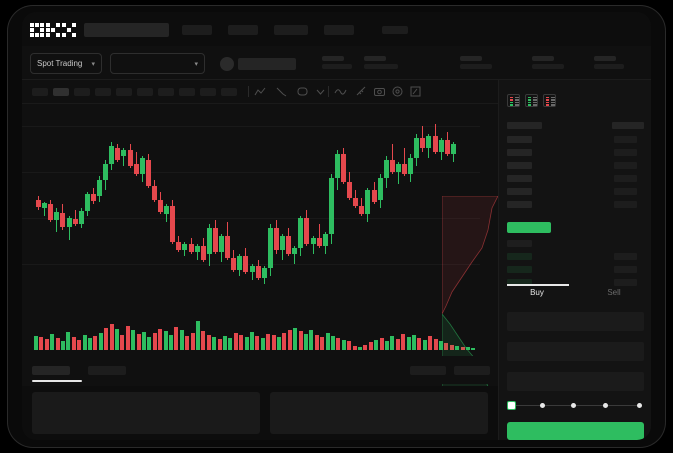  Describe the element at coordinates (605, 58) in the screenshot. I see `stat-label` at that location.